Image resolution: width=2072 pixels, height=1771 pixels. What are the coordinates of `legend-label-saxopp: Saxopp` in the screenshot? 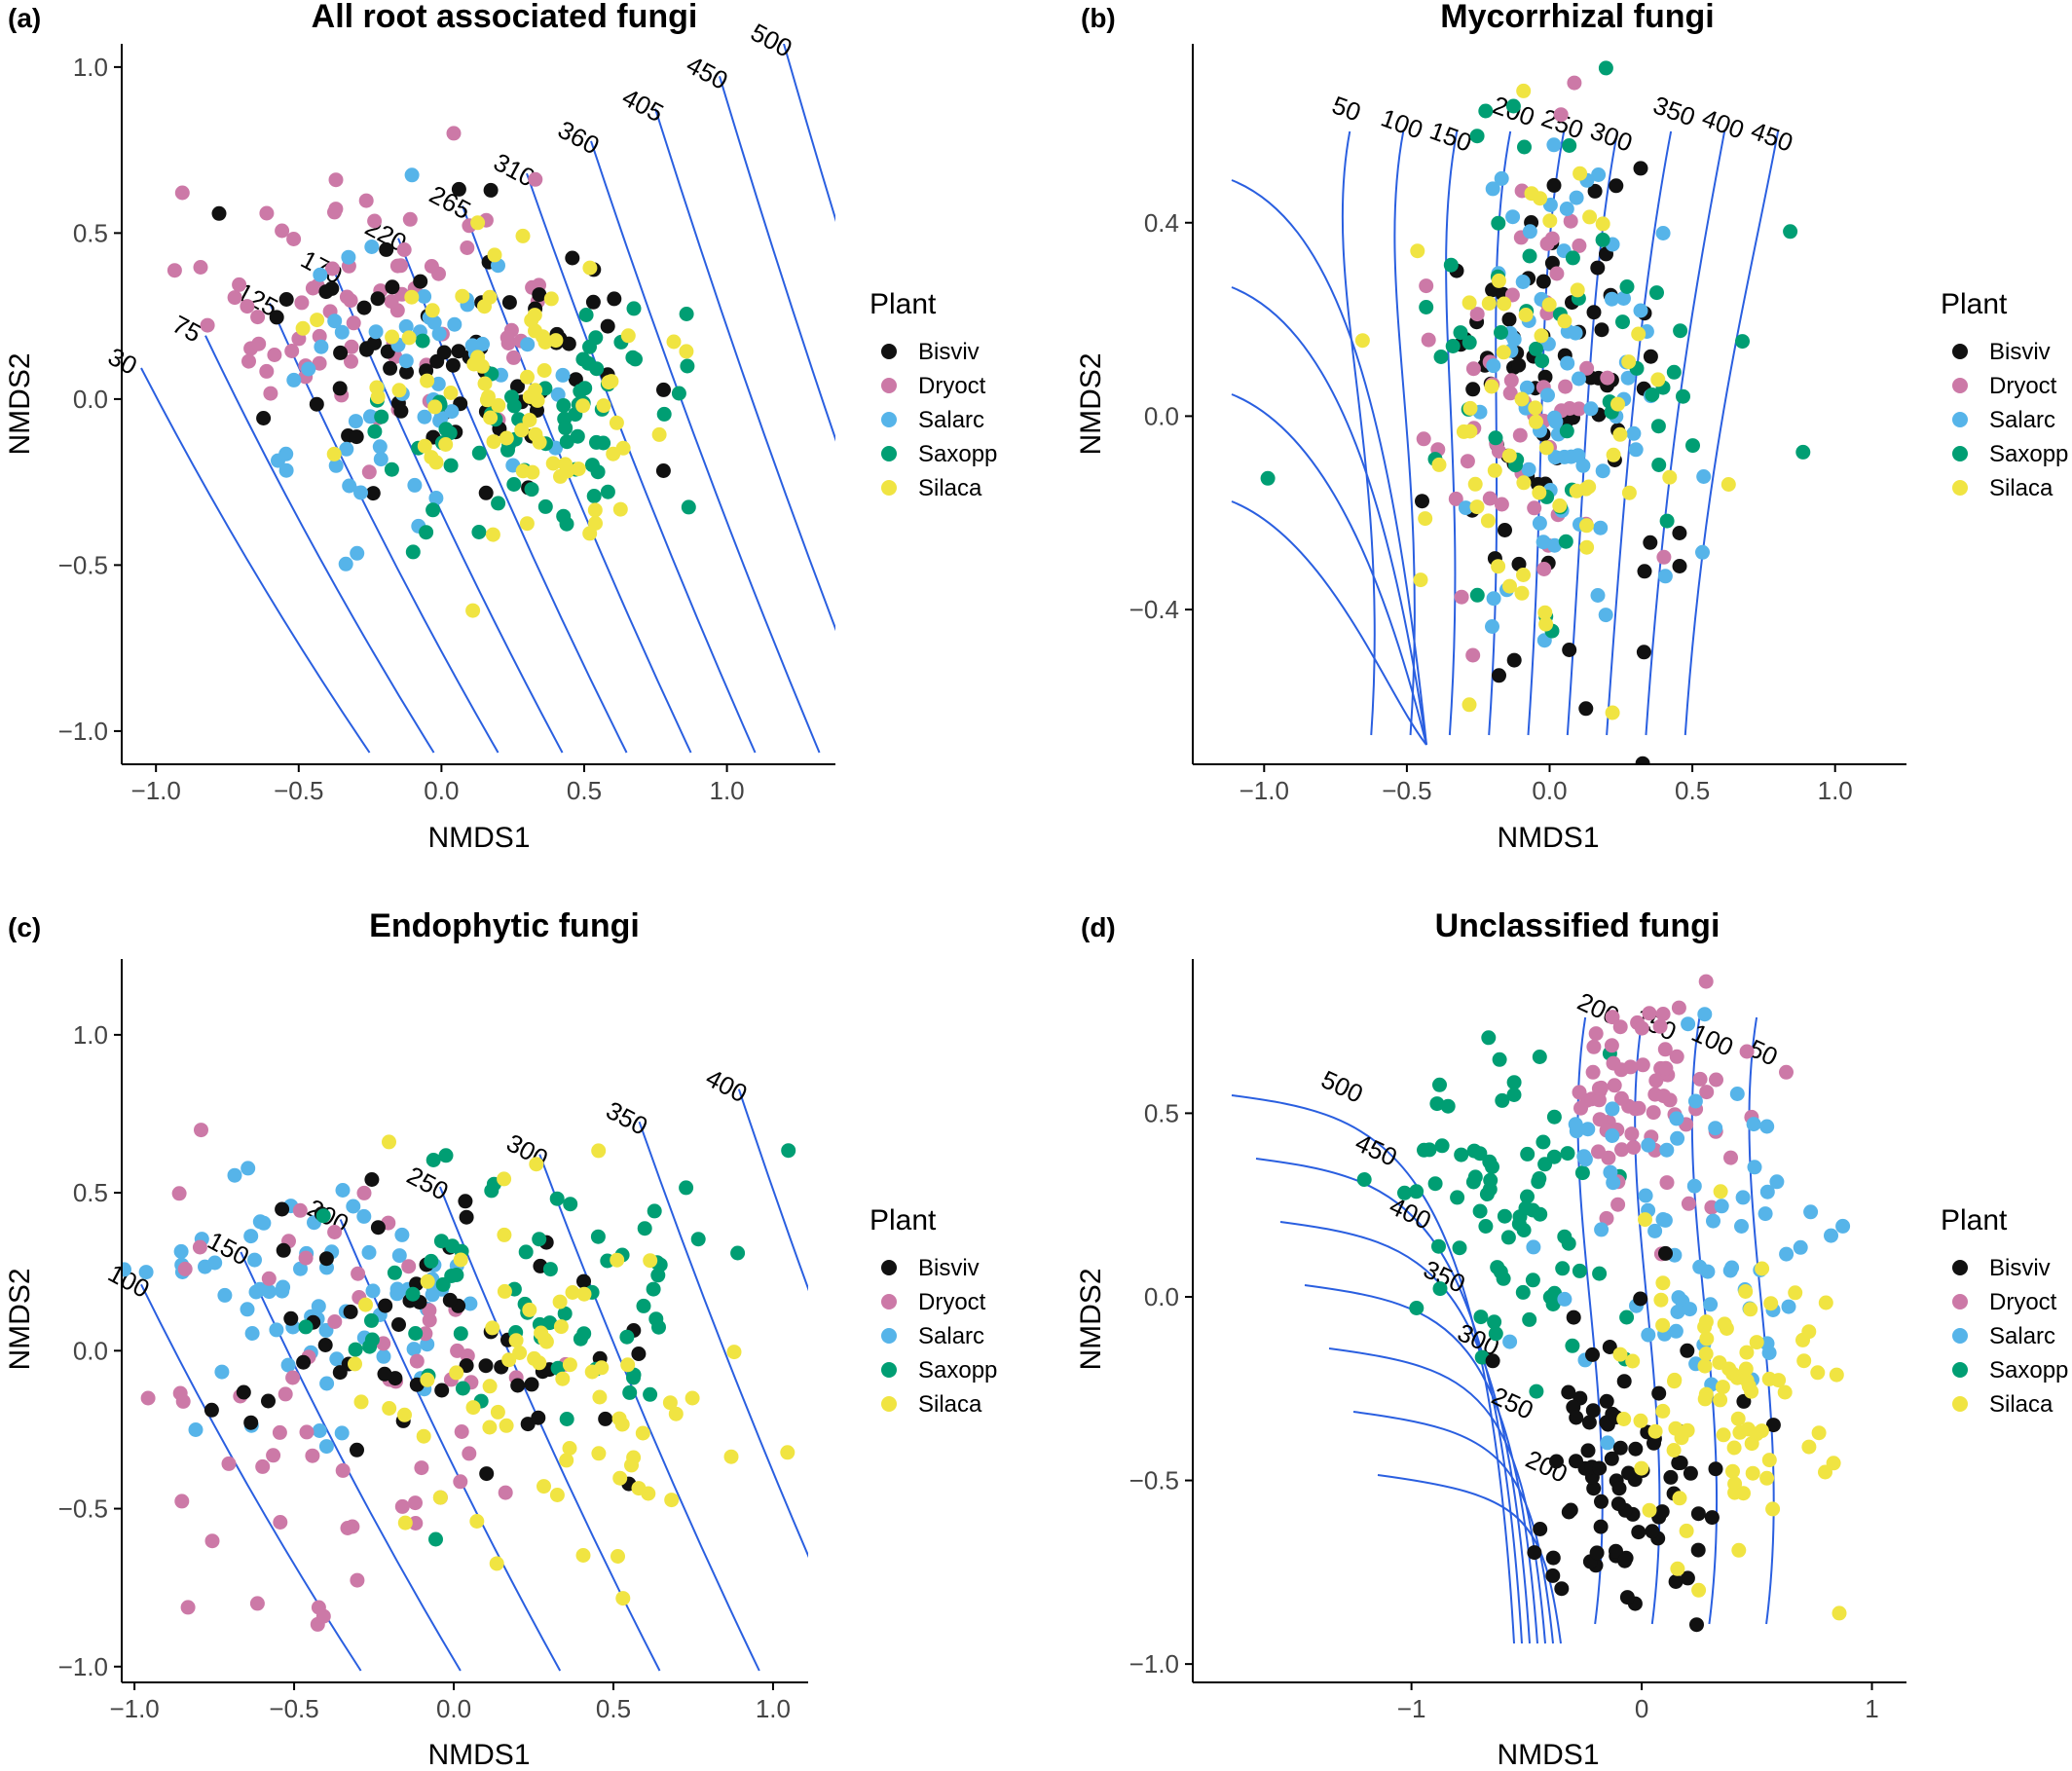 It's located at (957, 1370).